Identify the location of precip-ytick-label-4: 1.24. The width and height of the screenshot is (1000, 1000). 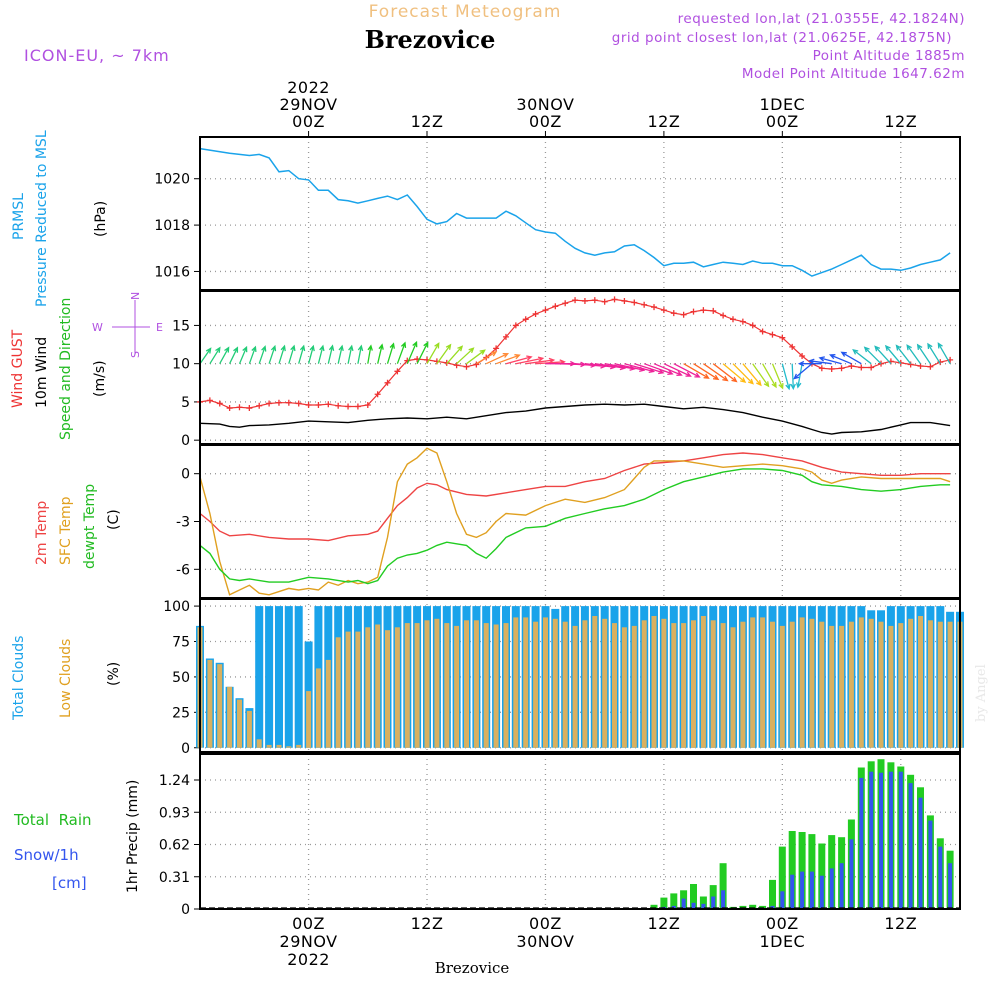
(174, 781).